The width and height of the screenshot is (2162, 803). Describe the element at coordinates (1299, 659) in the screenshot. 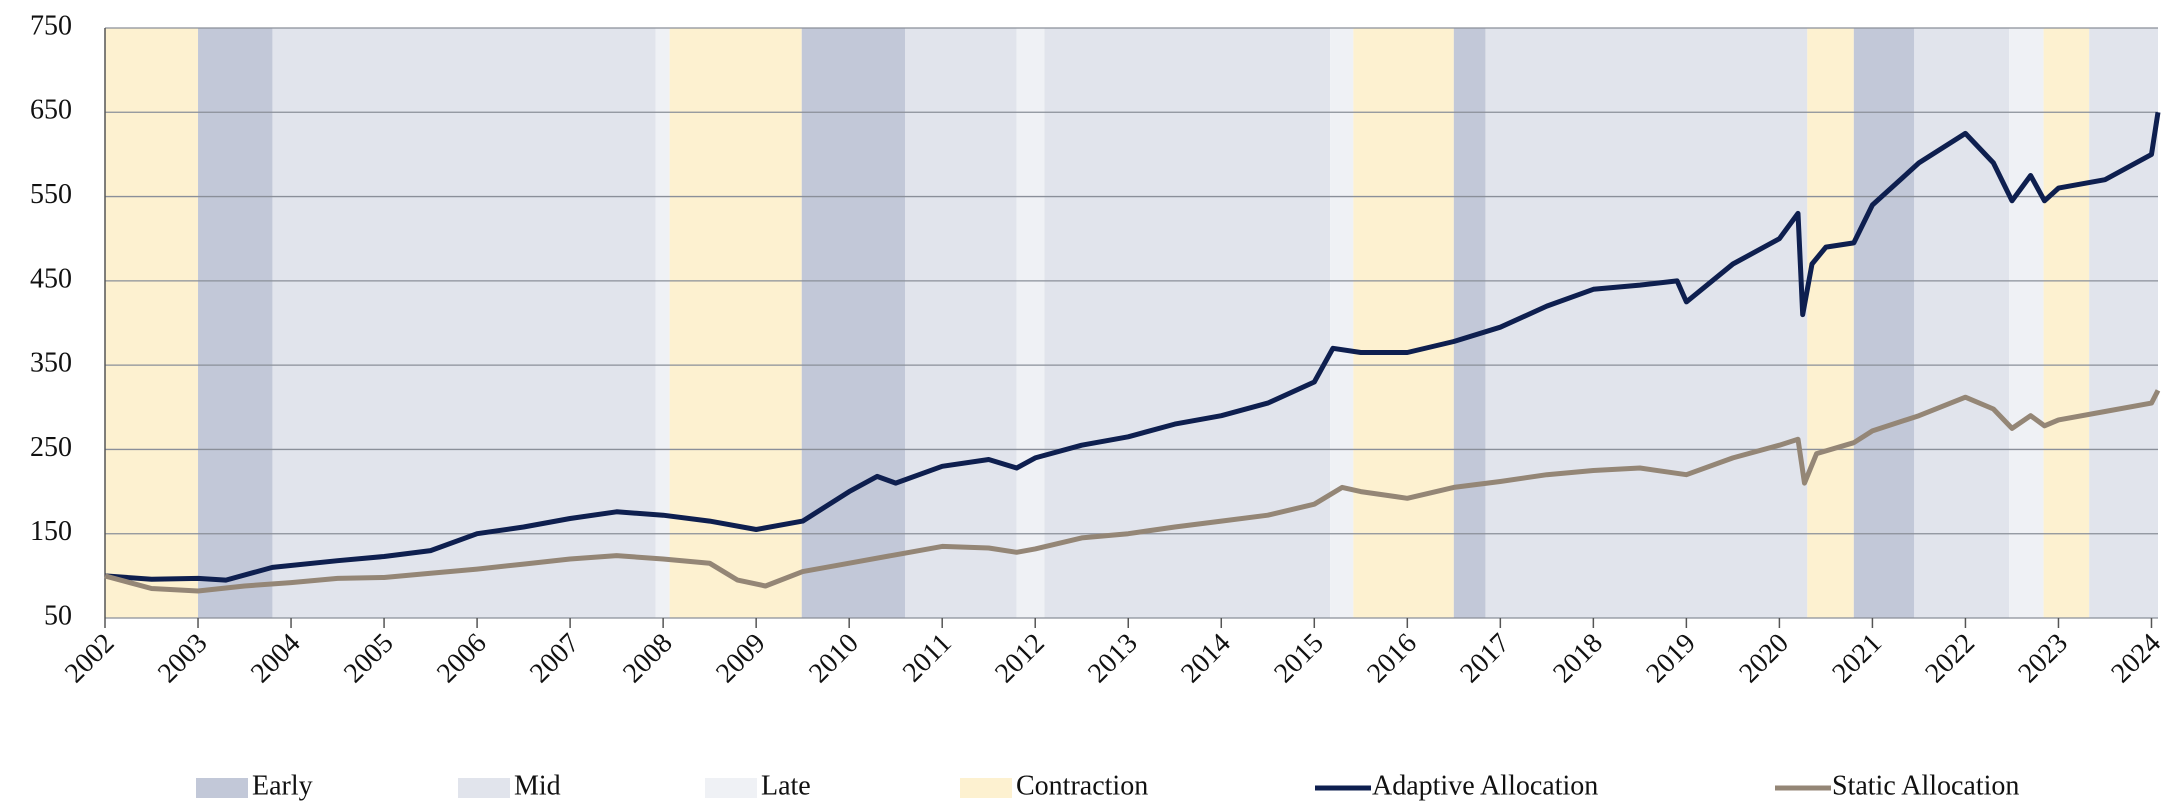

I see `x-tick-label: 2015` at that location.